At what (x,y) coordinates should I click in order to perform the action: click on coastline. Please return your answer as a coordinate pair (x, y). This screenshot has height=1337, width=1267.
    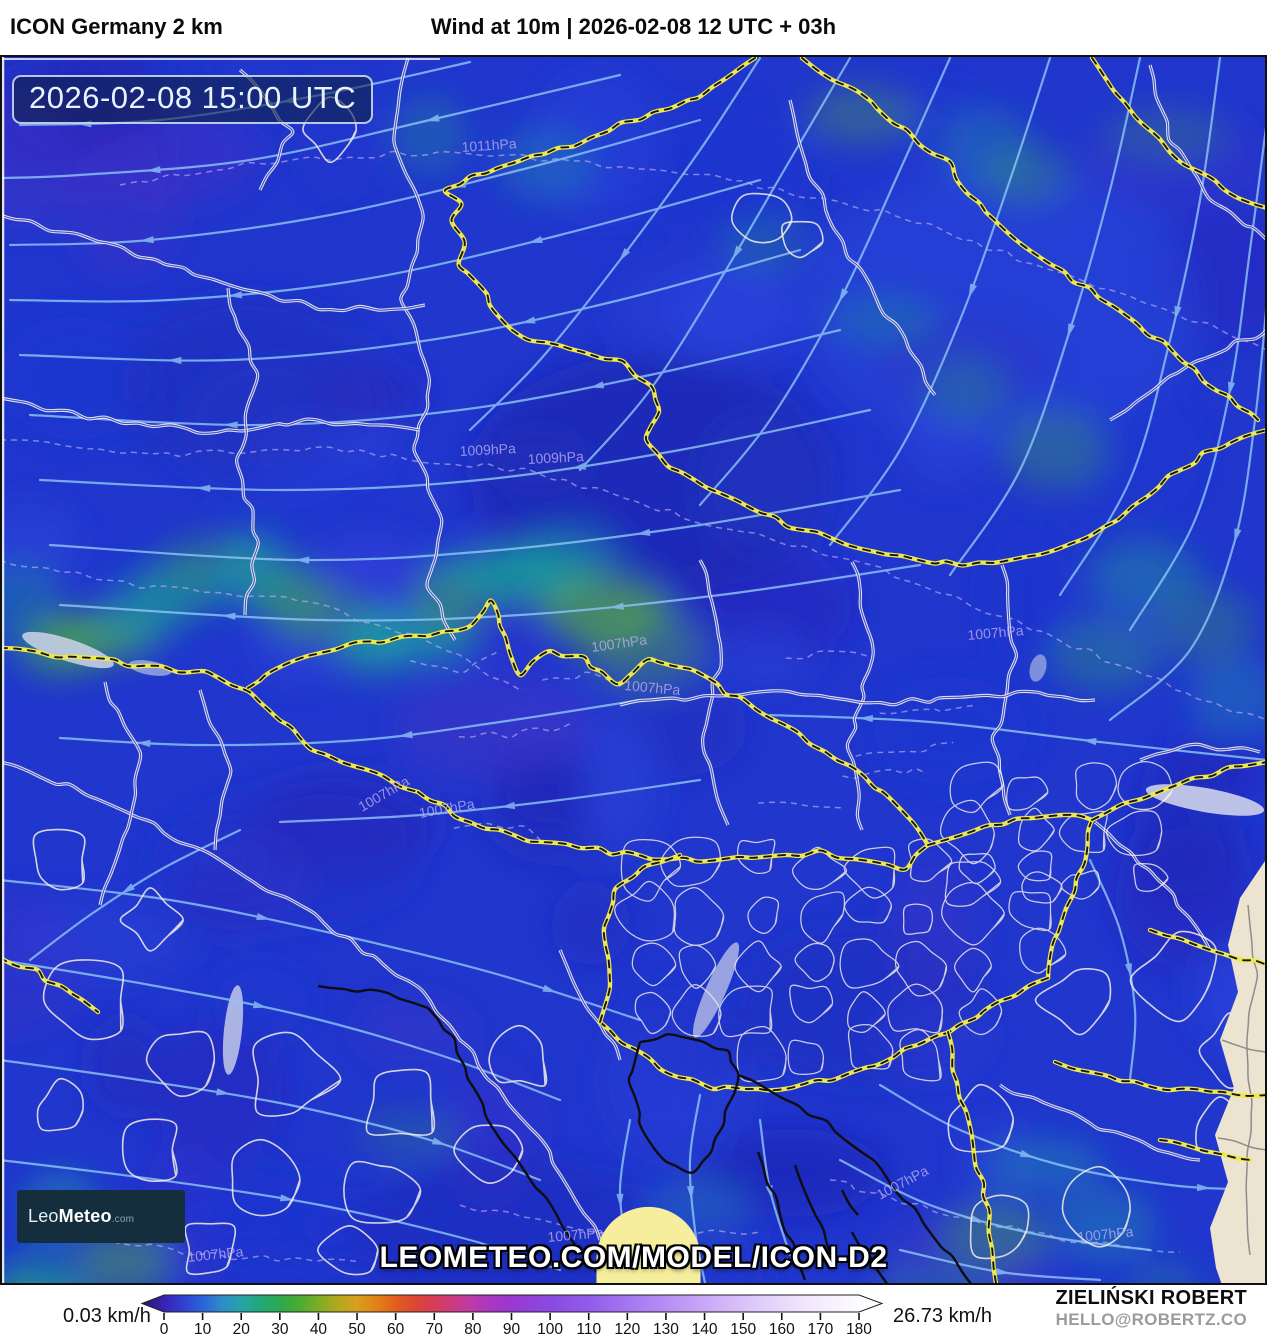
    Looking at the image, I should click on (644, 1133).